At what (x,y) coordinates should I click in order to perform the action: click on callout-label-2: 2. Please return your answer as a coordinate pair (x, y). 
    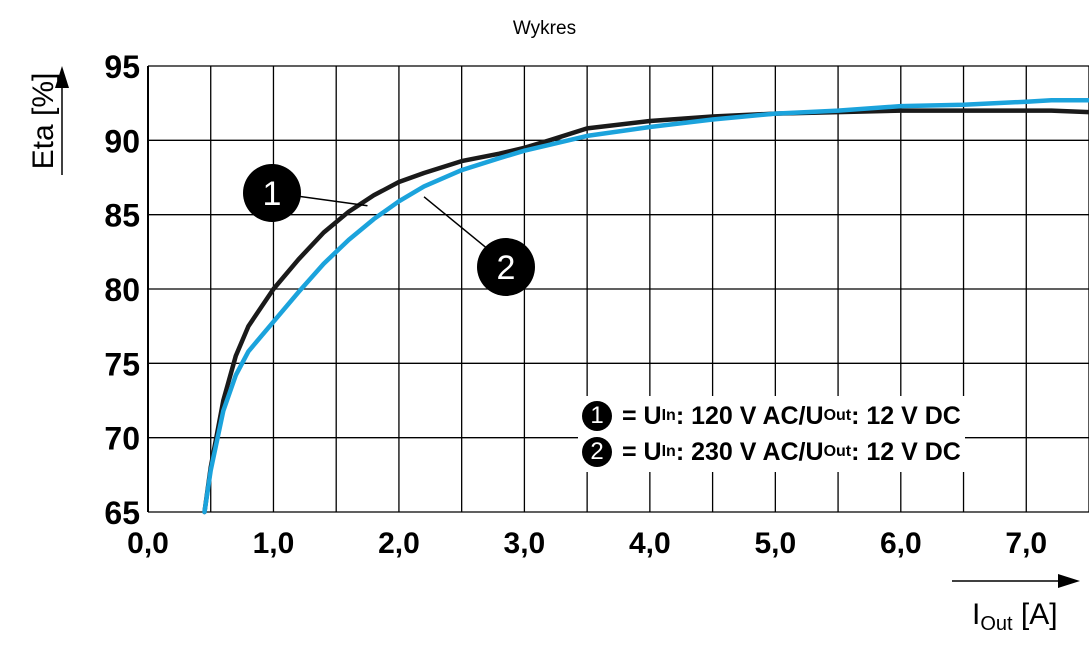
    Looking at the image, I should click on (506, 268).